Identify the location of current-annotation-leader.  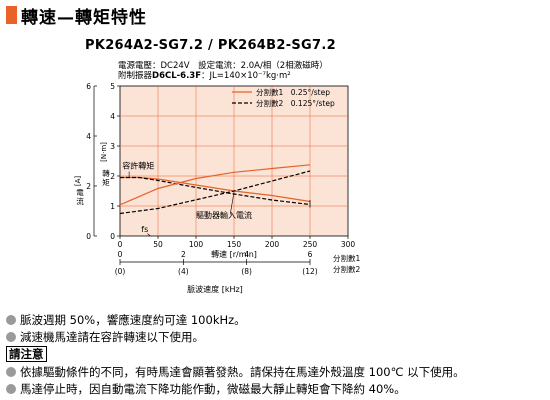
(232, 203).